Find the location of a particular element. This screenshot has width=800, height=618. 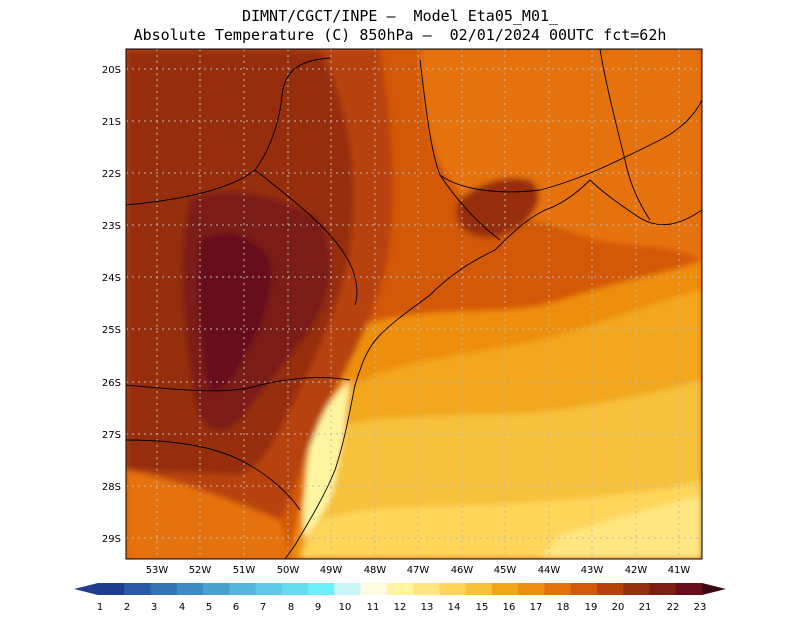

latitude-labels: 20S 21S 22S 23S 24S 25S 26S 27S 28S 29S is located at coordinates (111, 305).